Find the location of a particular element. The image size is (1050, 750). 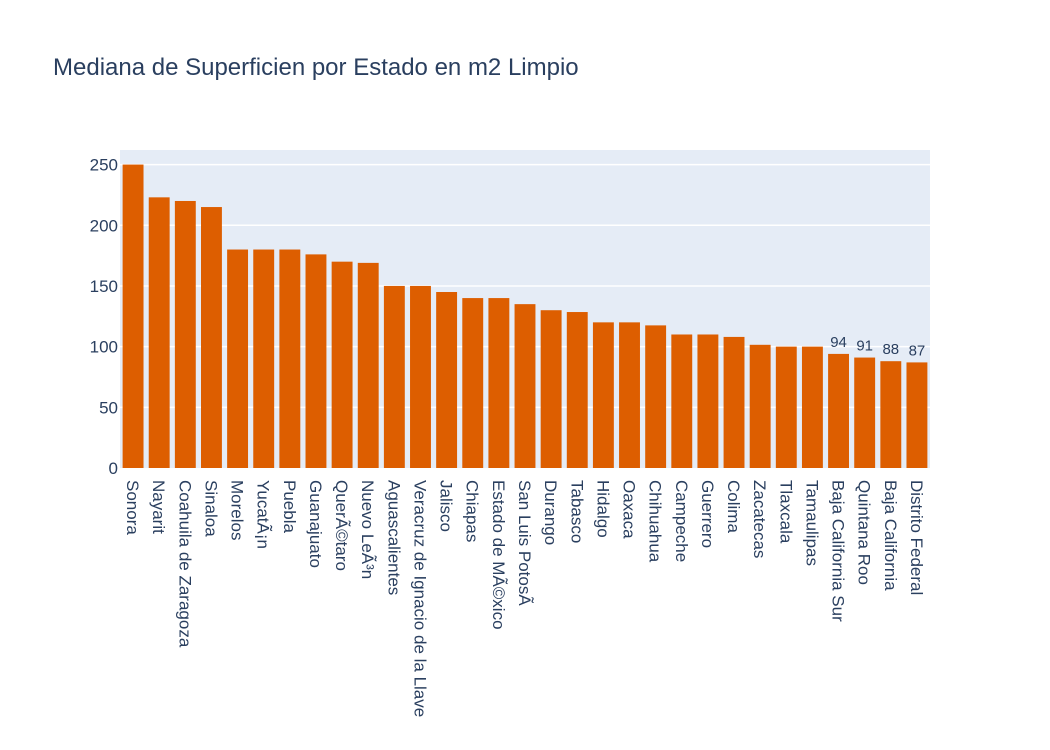

x-tick-label: Nuevo LeÃ³n is located at coordinates (367, 529).